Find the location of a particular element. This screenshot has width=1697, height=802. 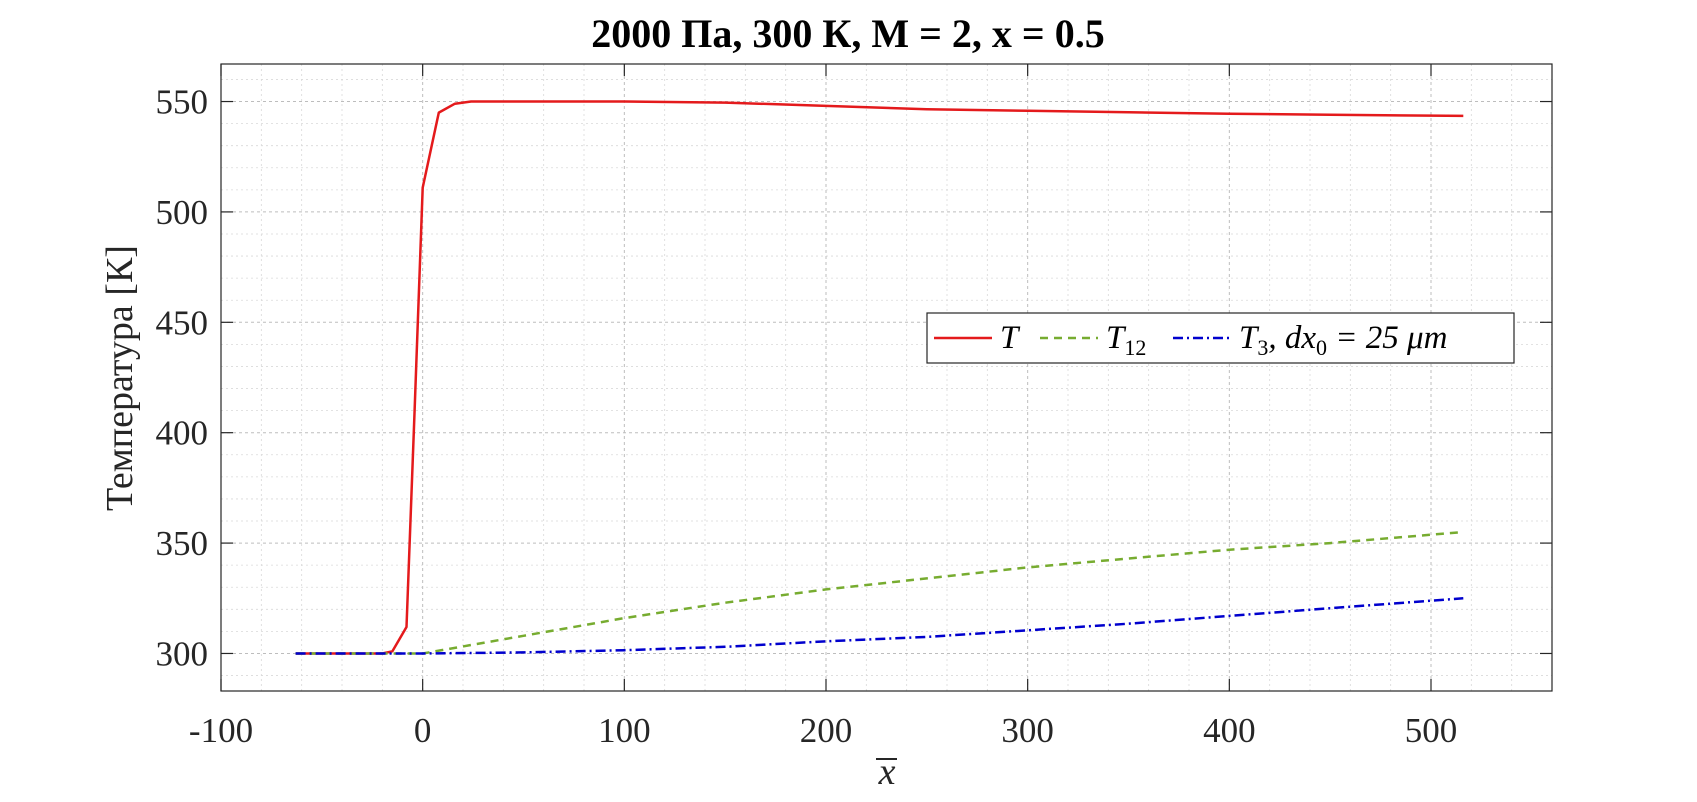

y-tick-label: 450 is located at coordinates (182, 322).